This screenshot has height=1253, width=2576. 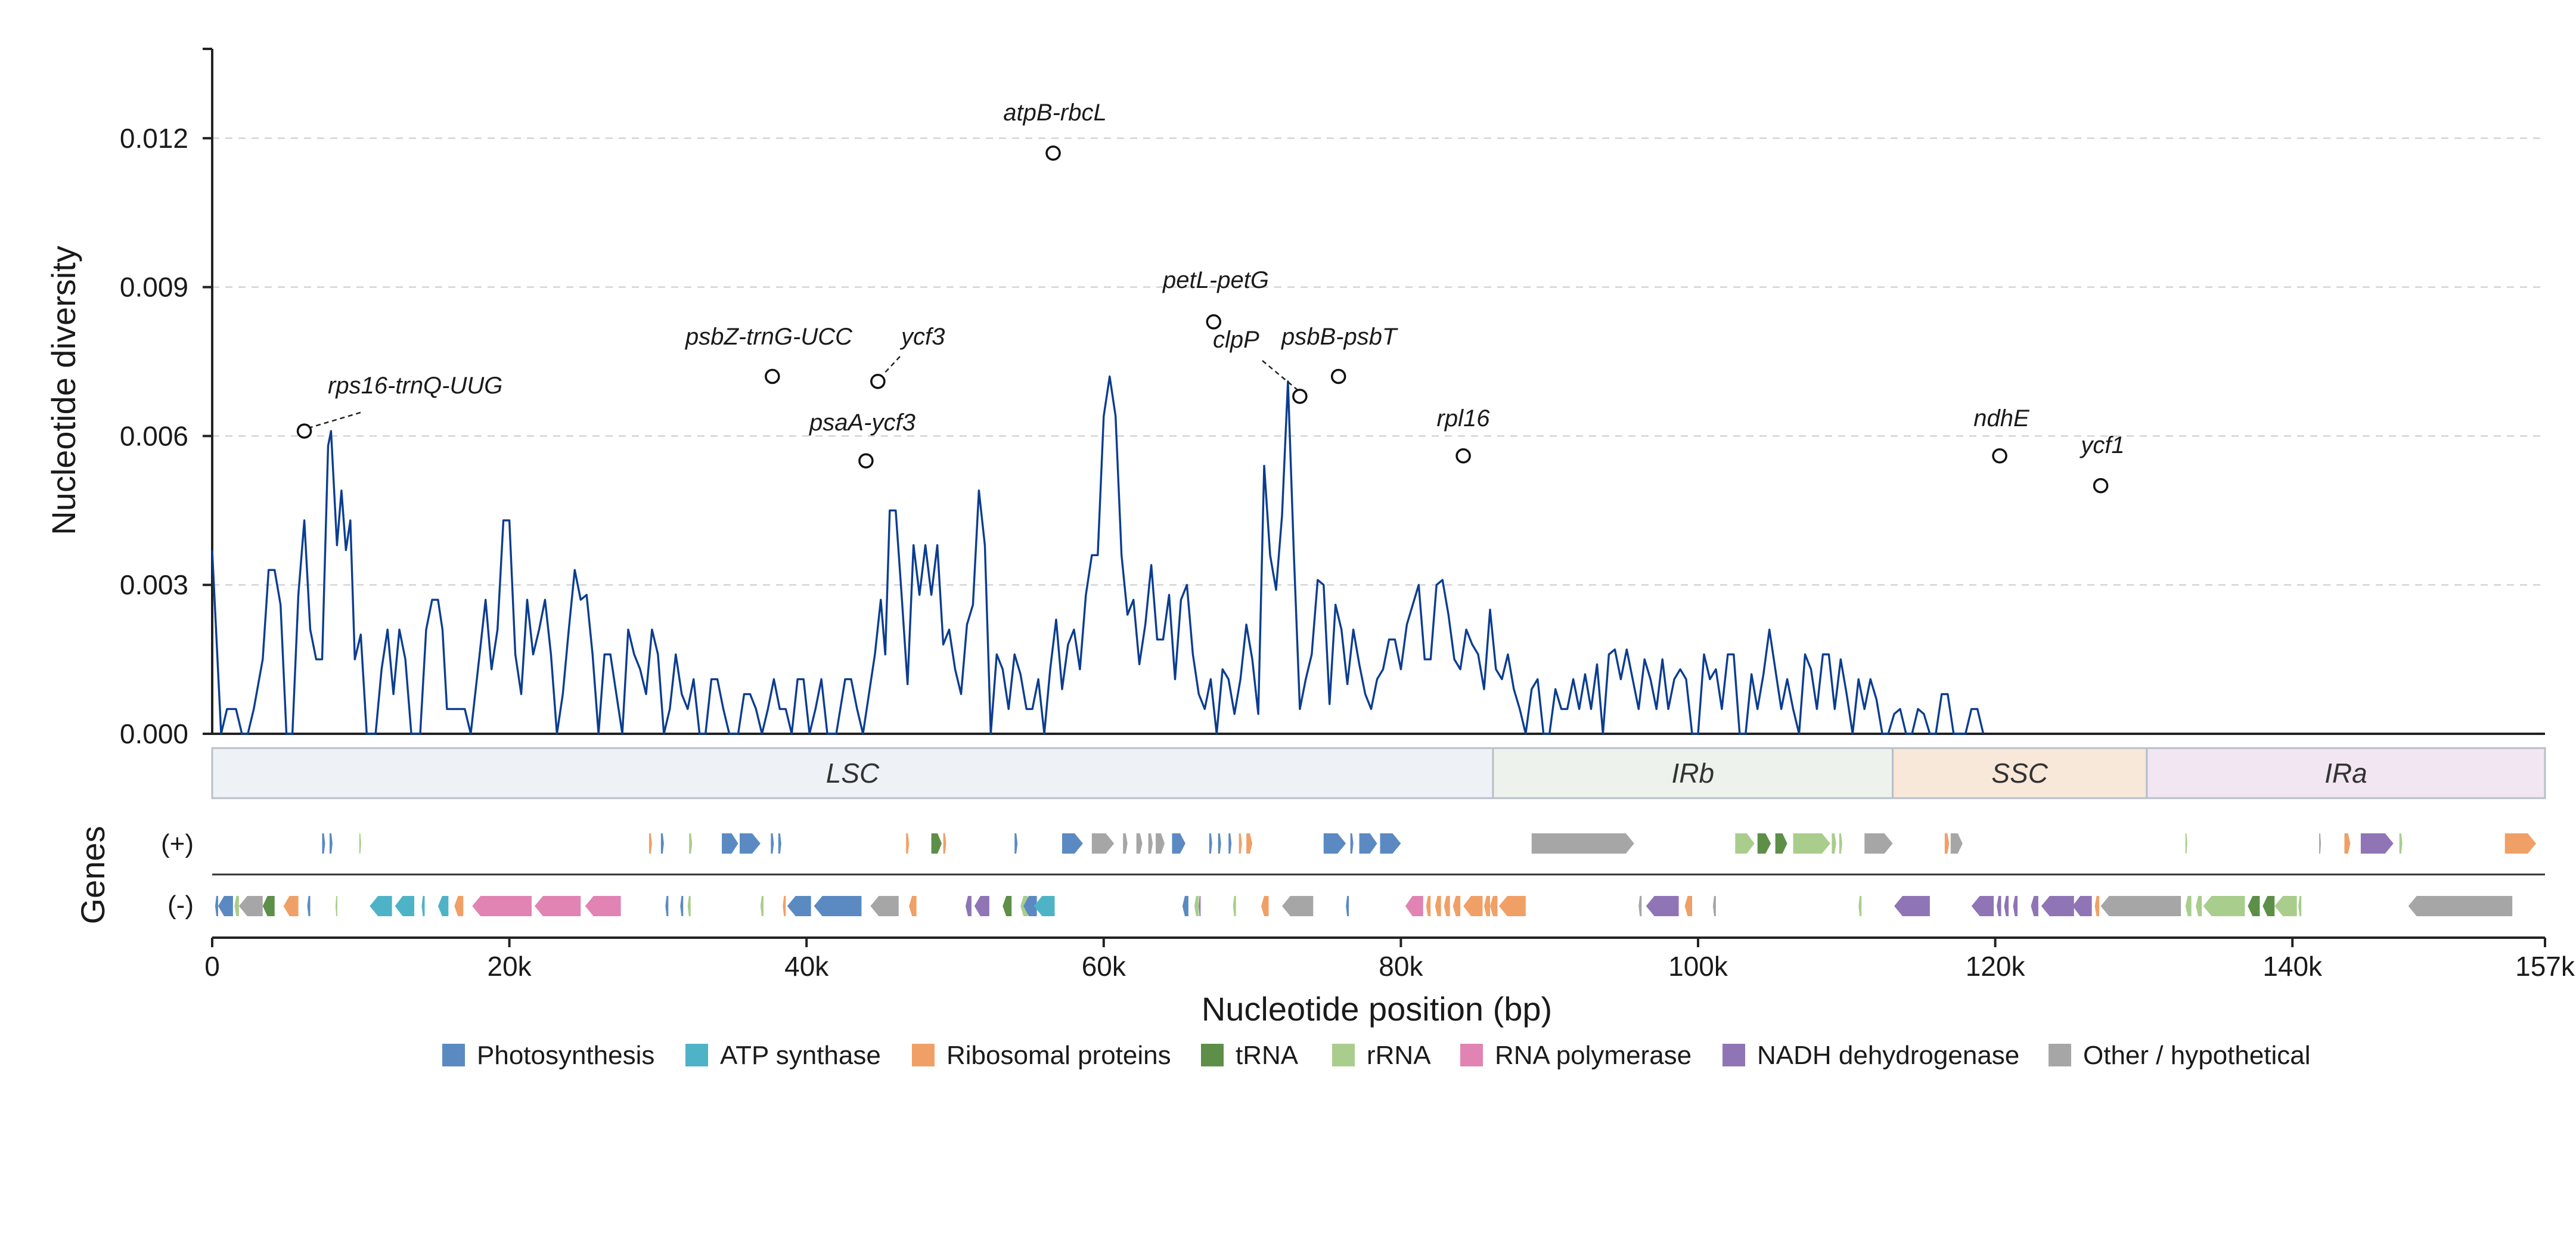 I want to click on region-label: IRb, so click(x=1693, y=773).